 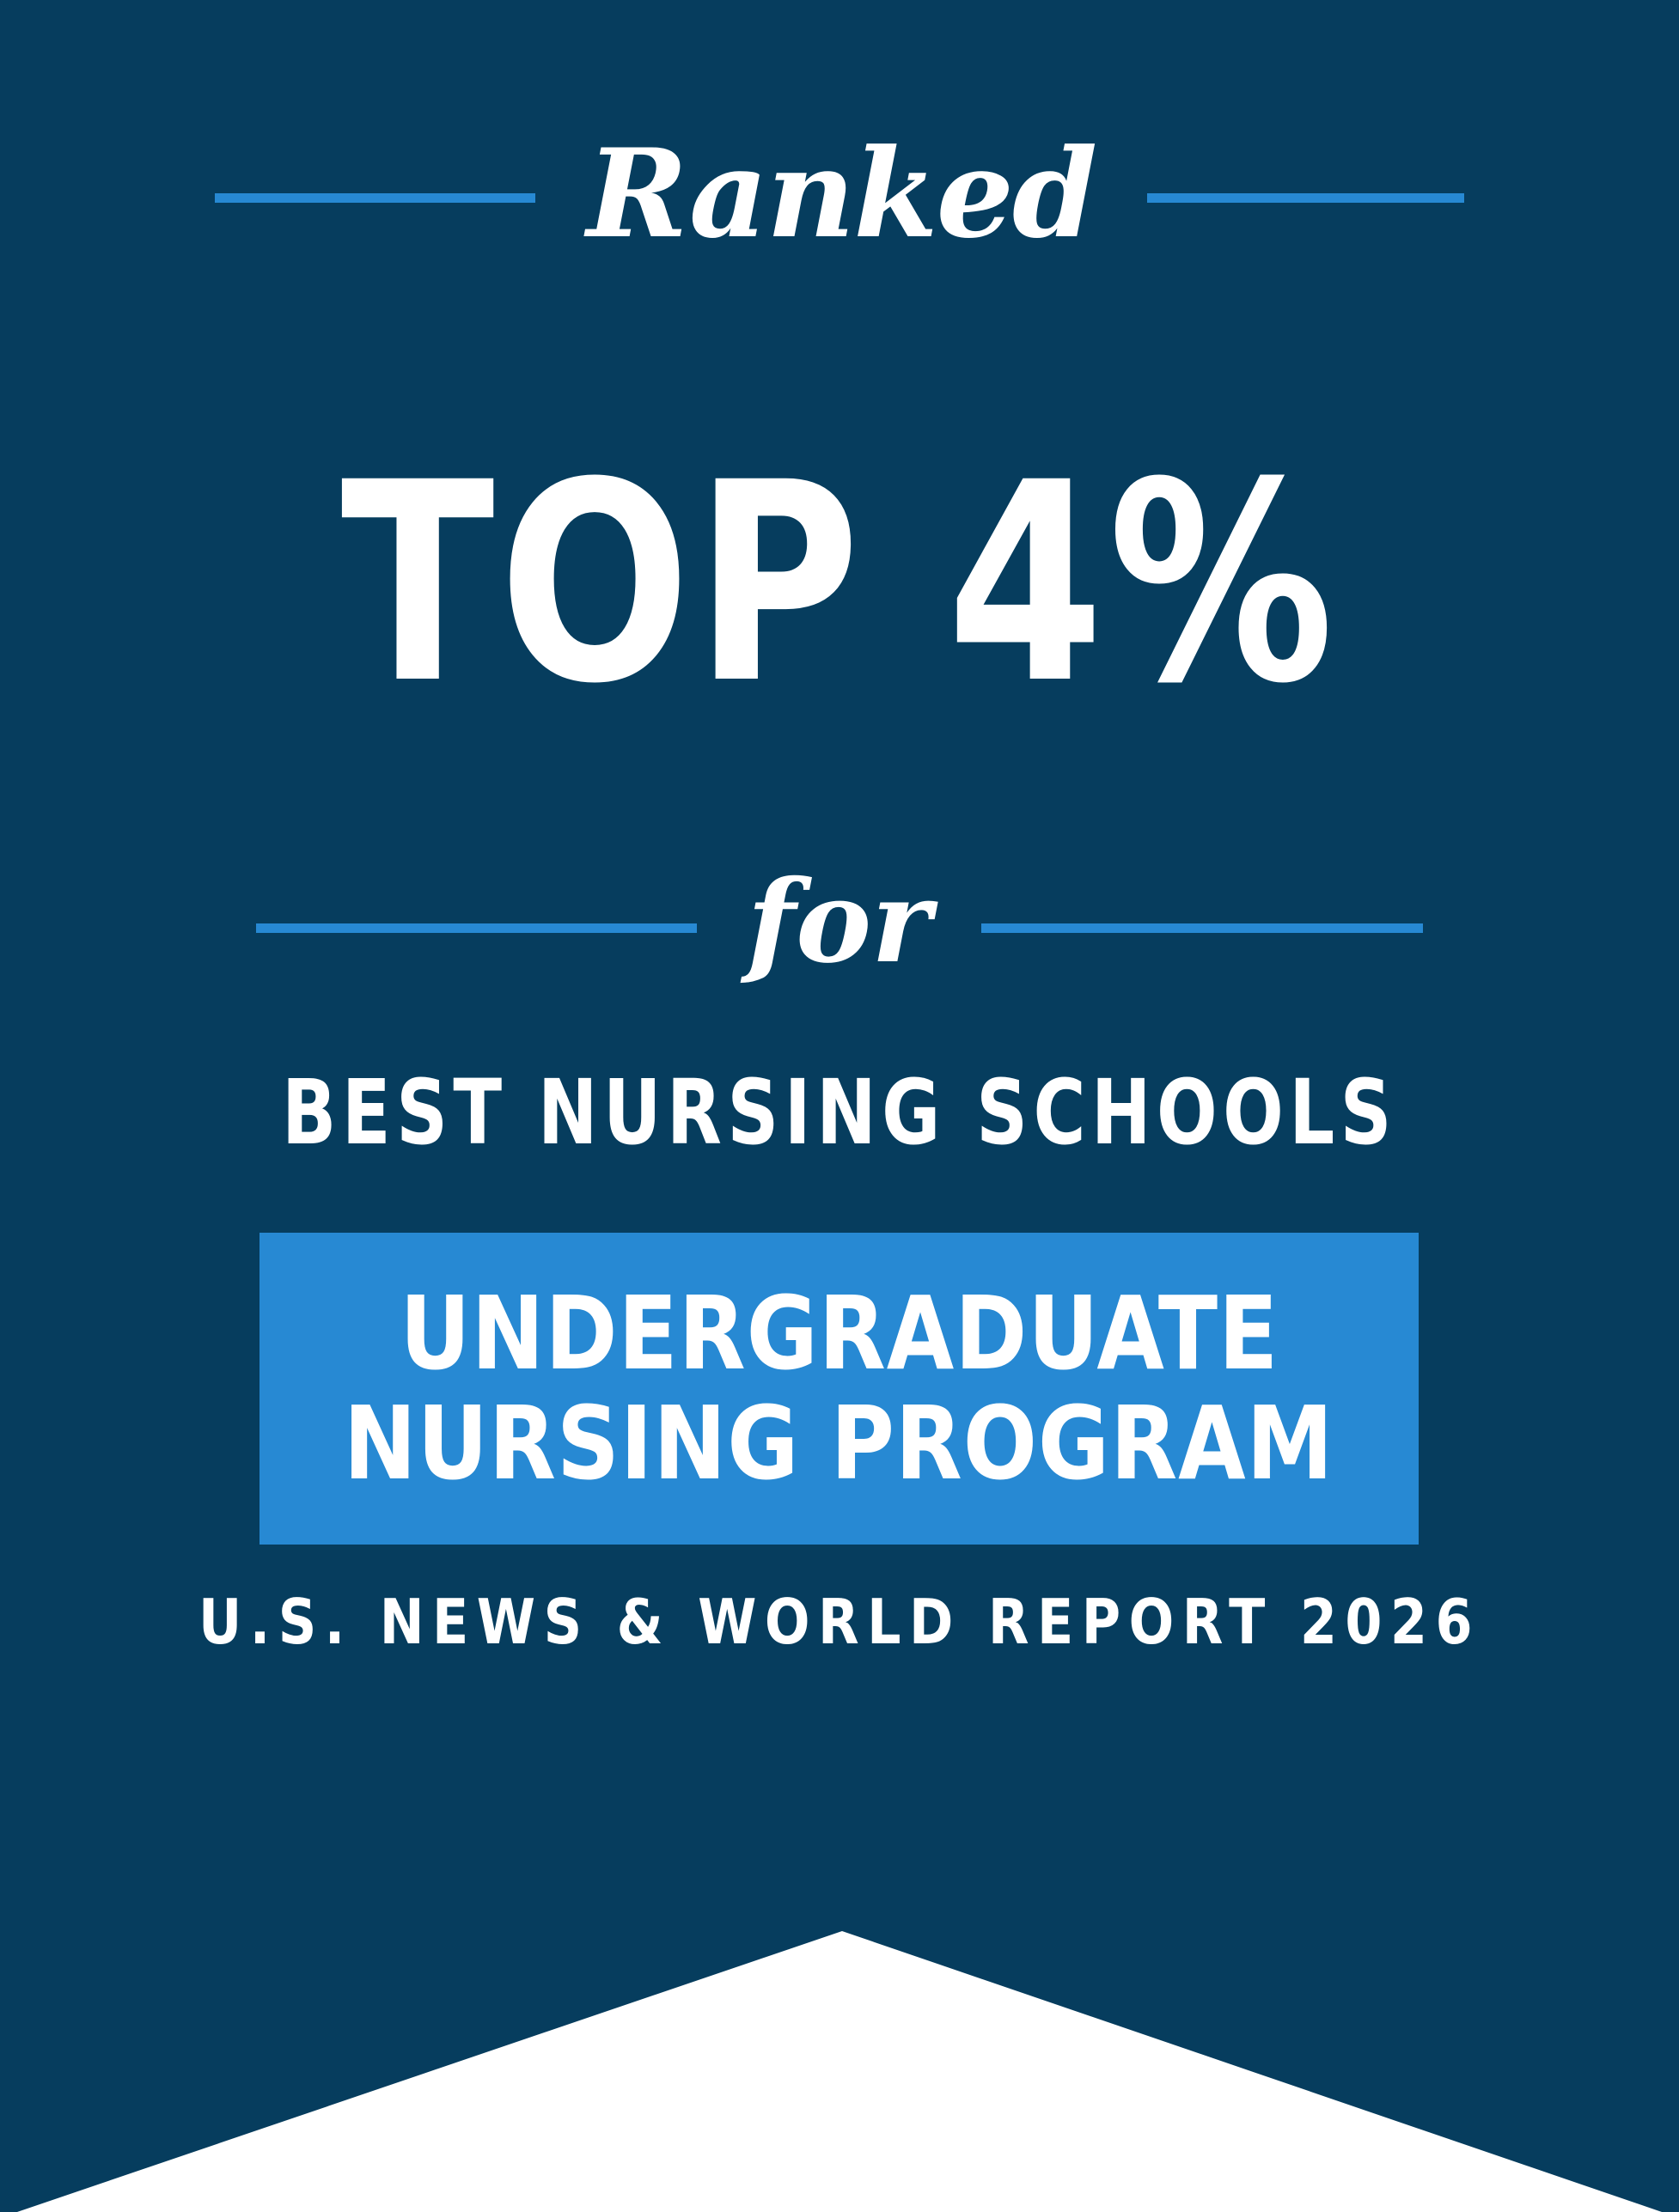 What do you see at coordinates (839, 1442) in the screenshot?
I see `callout-line-2: NURSING PROGRAM` at bounding box center [839, 1442].